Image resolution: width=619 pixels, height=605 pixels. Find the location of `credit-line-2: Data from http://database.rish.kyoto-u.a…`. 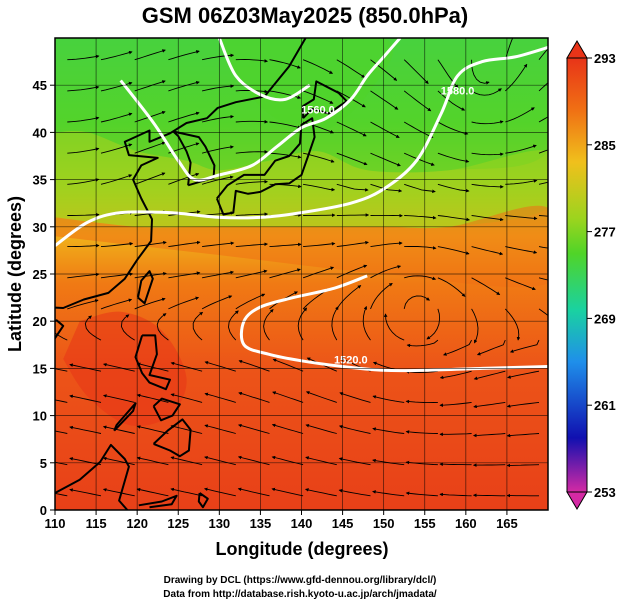

credit-line-2: Data from http://database.rish.kyoto-u.a… is located at coordinates (300, 594).